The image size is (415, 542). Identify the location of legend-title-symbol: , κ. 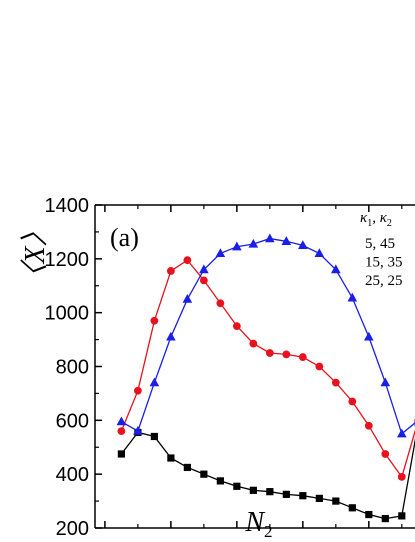
(380, 218).